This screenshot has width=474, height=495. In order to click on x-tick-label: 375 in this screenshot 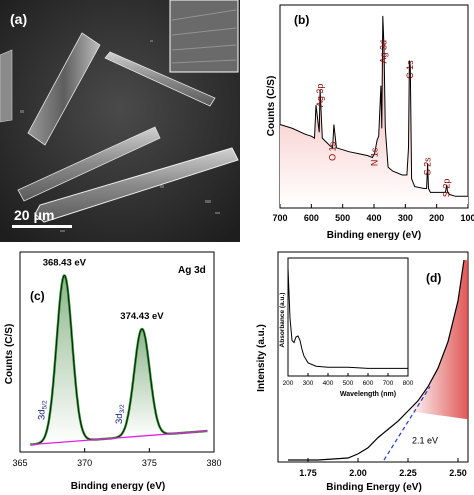, I will do `click(149, 463)`.